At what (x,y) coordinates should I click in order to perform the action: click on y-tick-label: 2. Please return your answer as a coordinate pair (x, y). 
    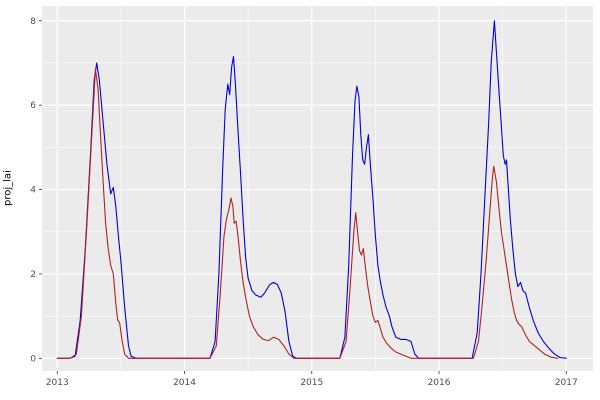
    Looking at the image, I should click on (33, 275).